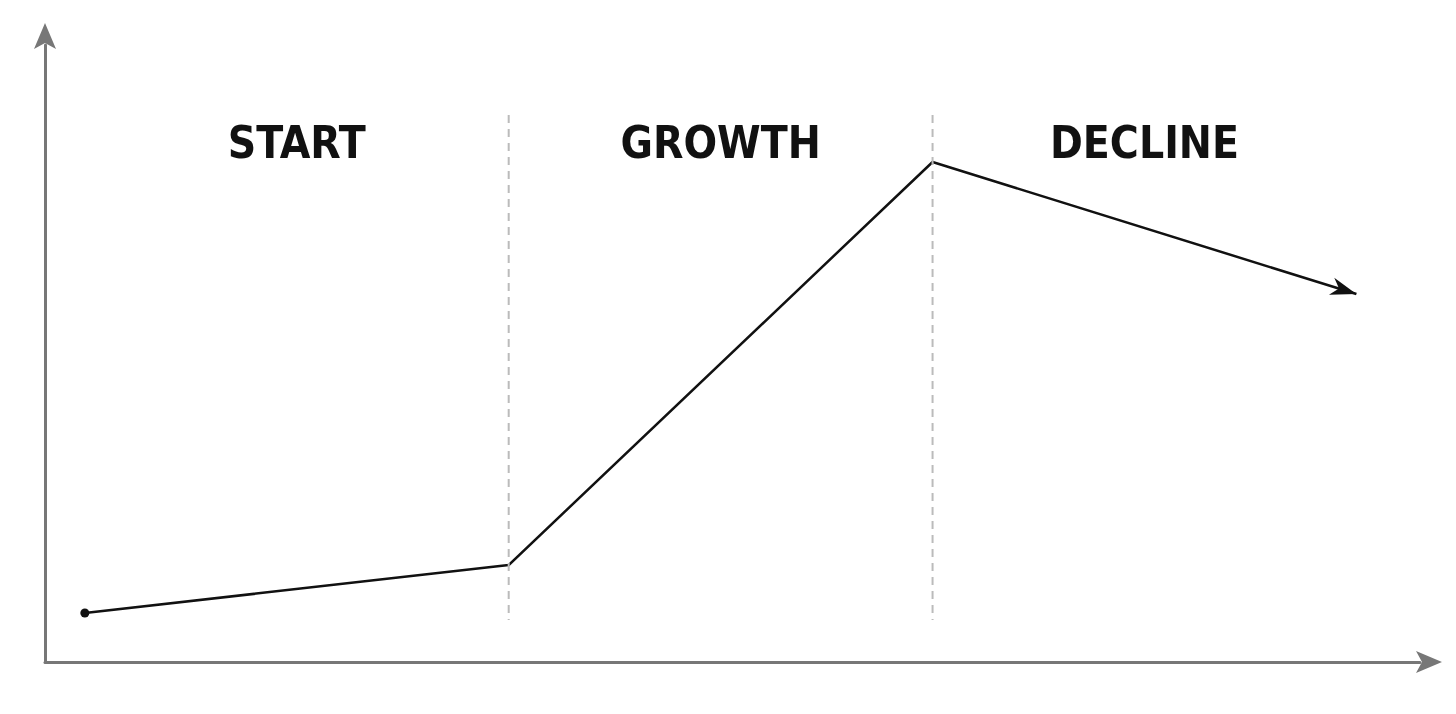  What do you see at coordinates (720, 142) in the screenshot?
I see `annotation: GROWTH` at bounding box center [720, 142].